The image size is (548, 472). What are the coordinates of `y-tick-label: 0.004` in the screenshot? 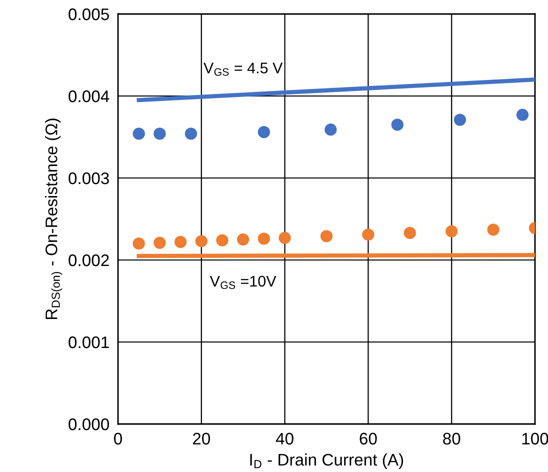 It's located at (89, 96).